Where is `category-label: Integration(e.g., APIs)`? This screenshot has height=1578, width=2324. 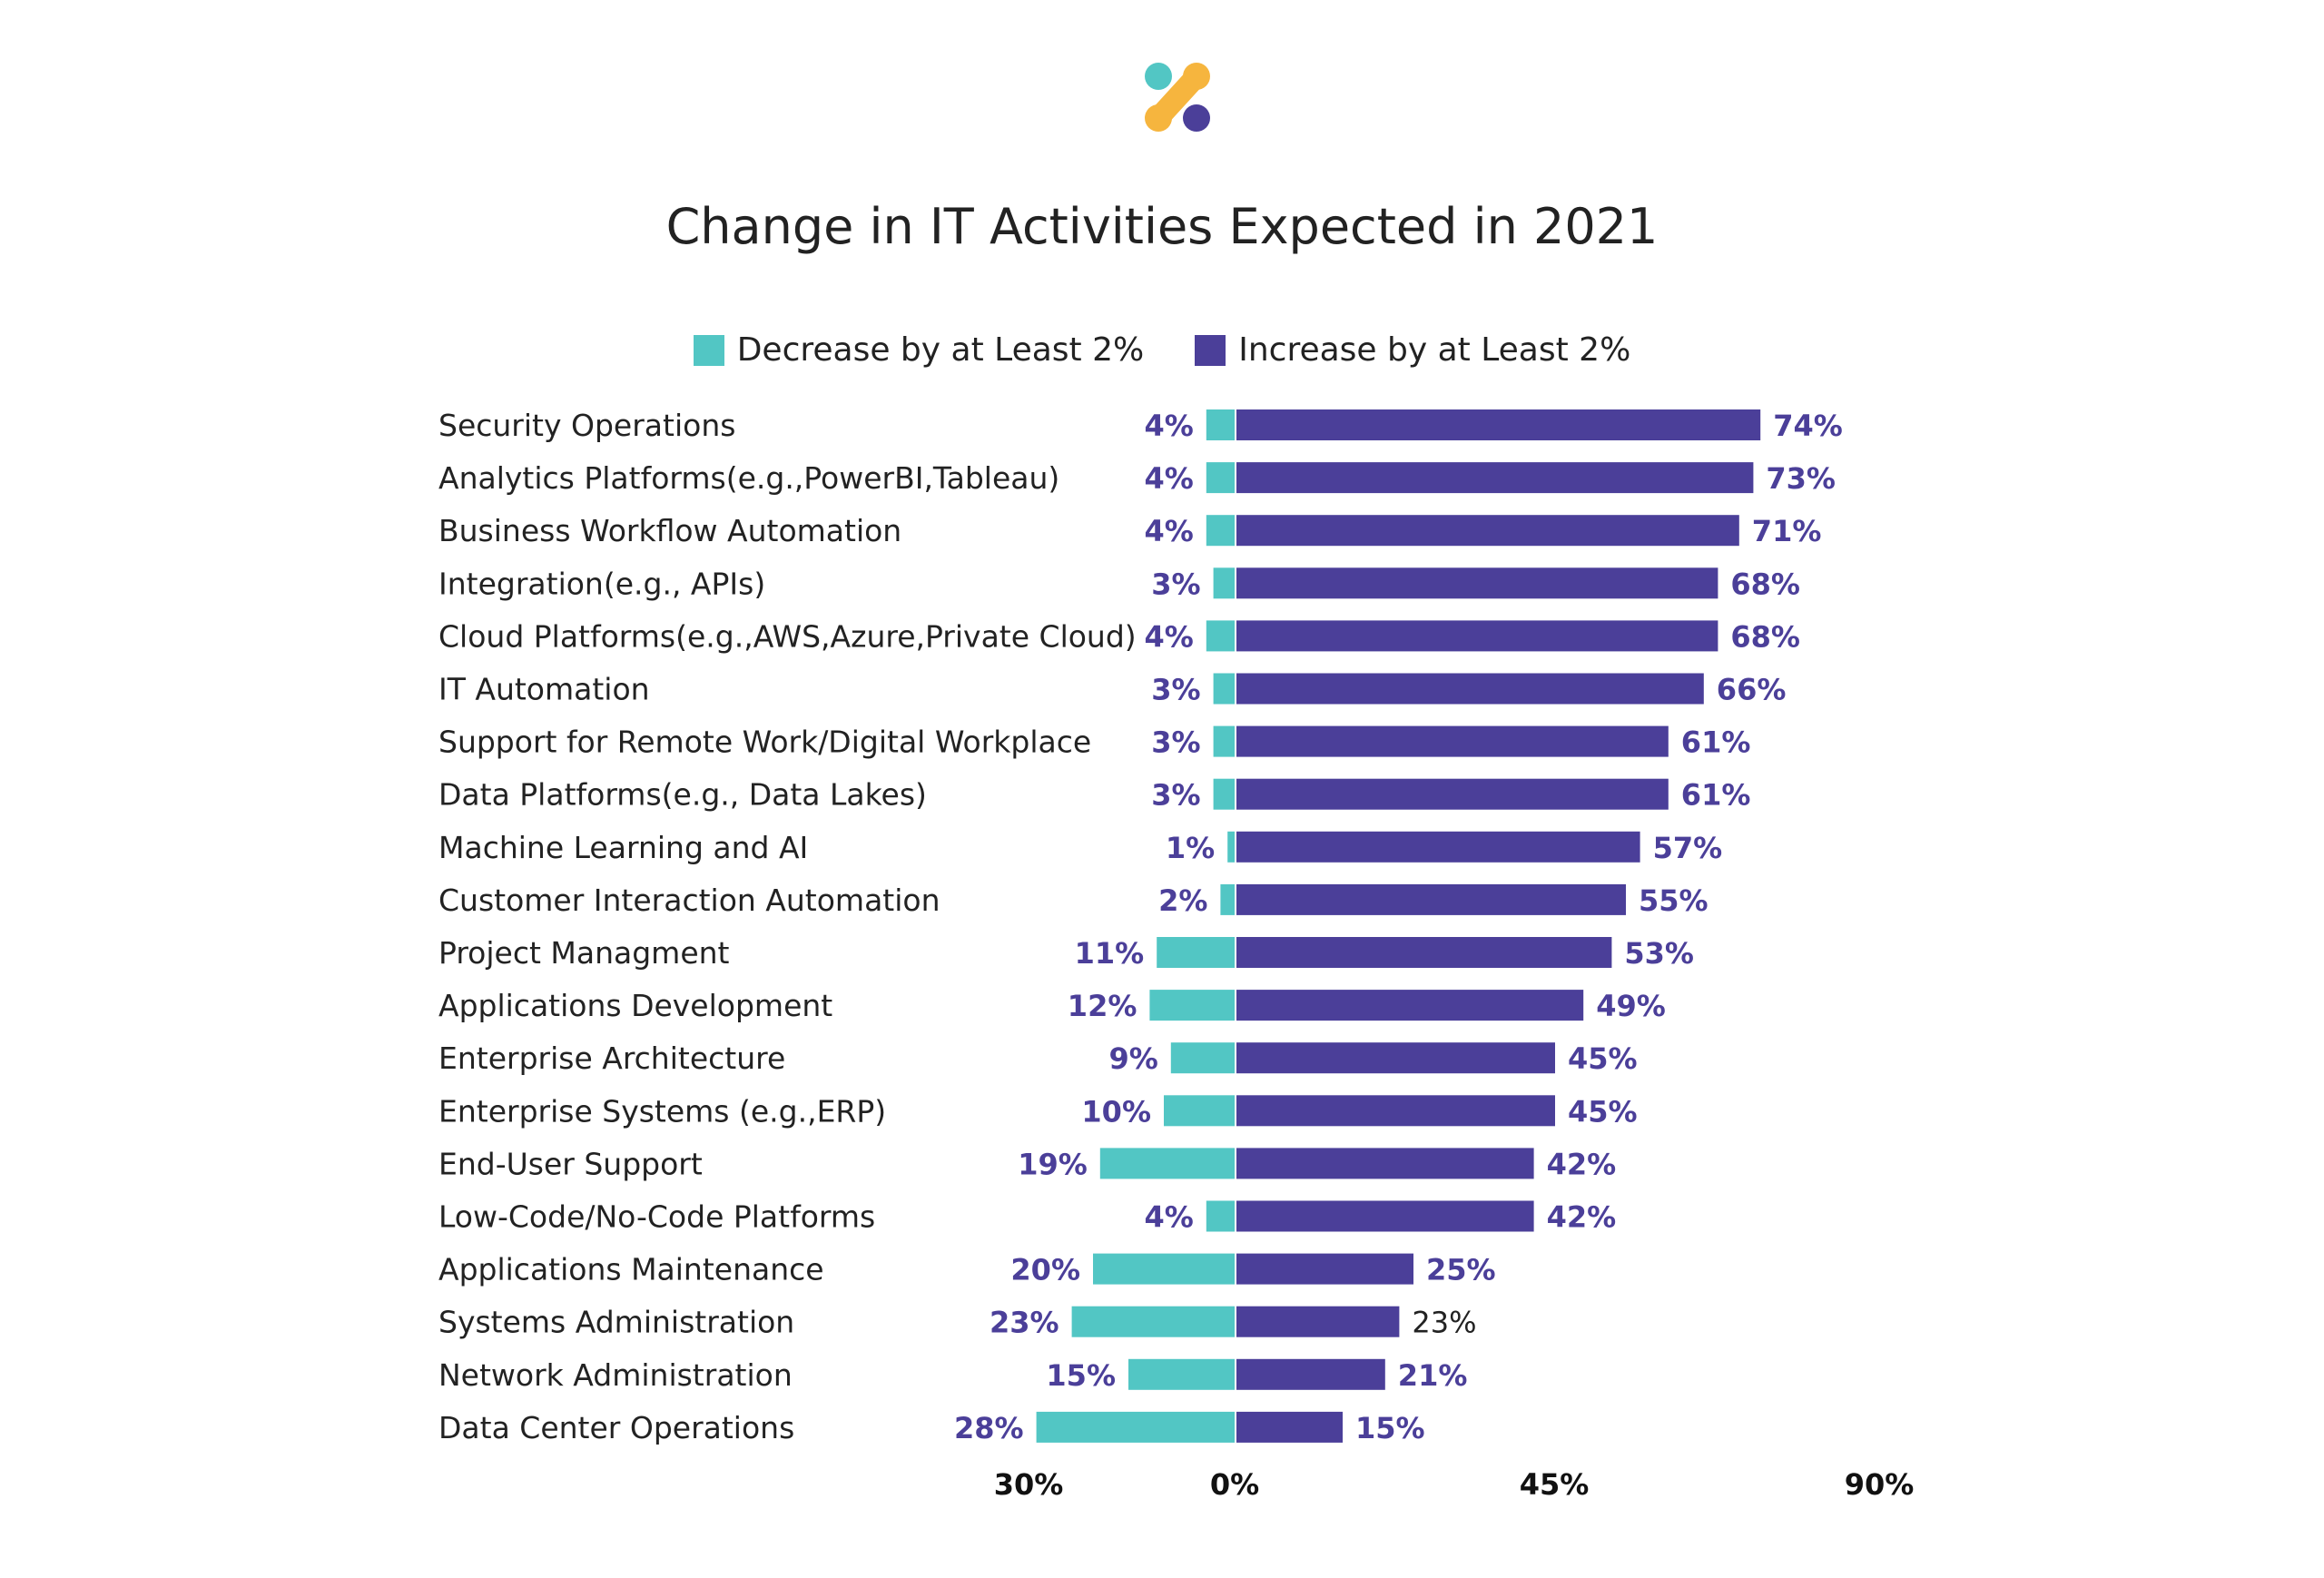
category-label: Integration(e.g., APIs) is located at coordinates (601, 583).